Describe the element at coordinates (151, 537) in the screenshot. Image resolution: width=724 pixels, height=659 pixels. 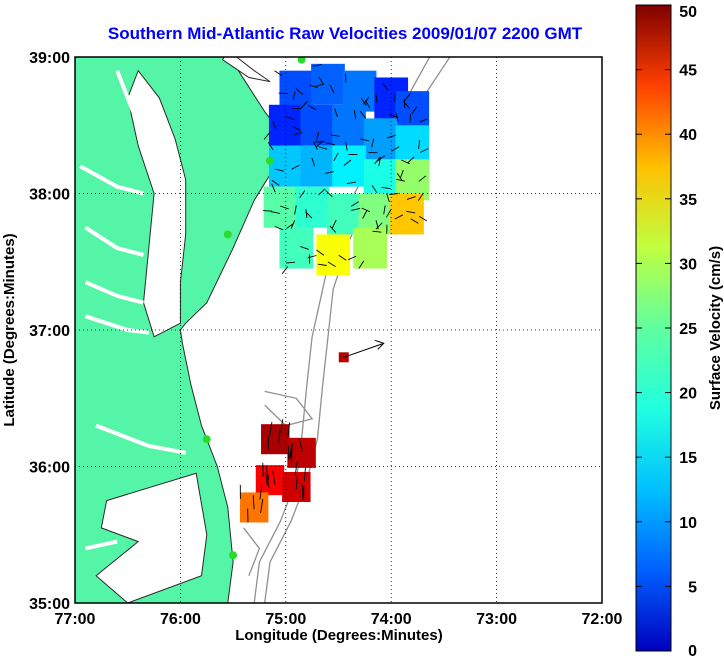
I see `pamlico-sound` at that location.